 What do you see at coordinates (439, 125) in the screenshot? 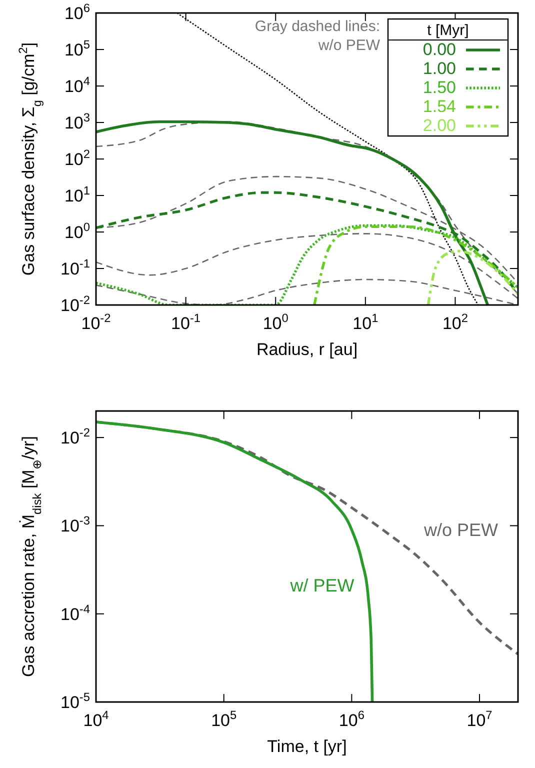
I see `legend-label: 2.00` at bounding box center [439, 125].